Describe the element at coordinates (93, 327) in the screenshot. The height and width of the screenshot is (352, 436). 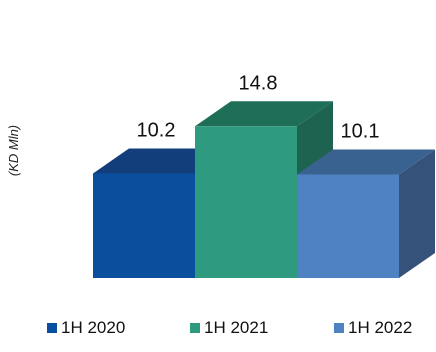
I see `legend-label-1h-2020: 1H 2020` at that location.